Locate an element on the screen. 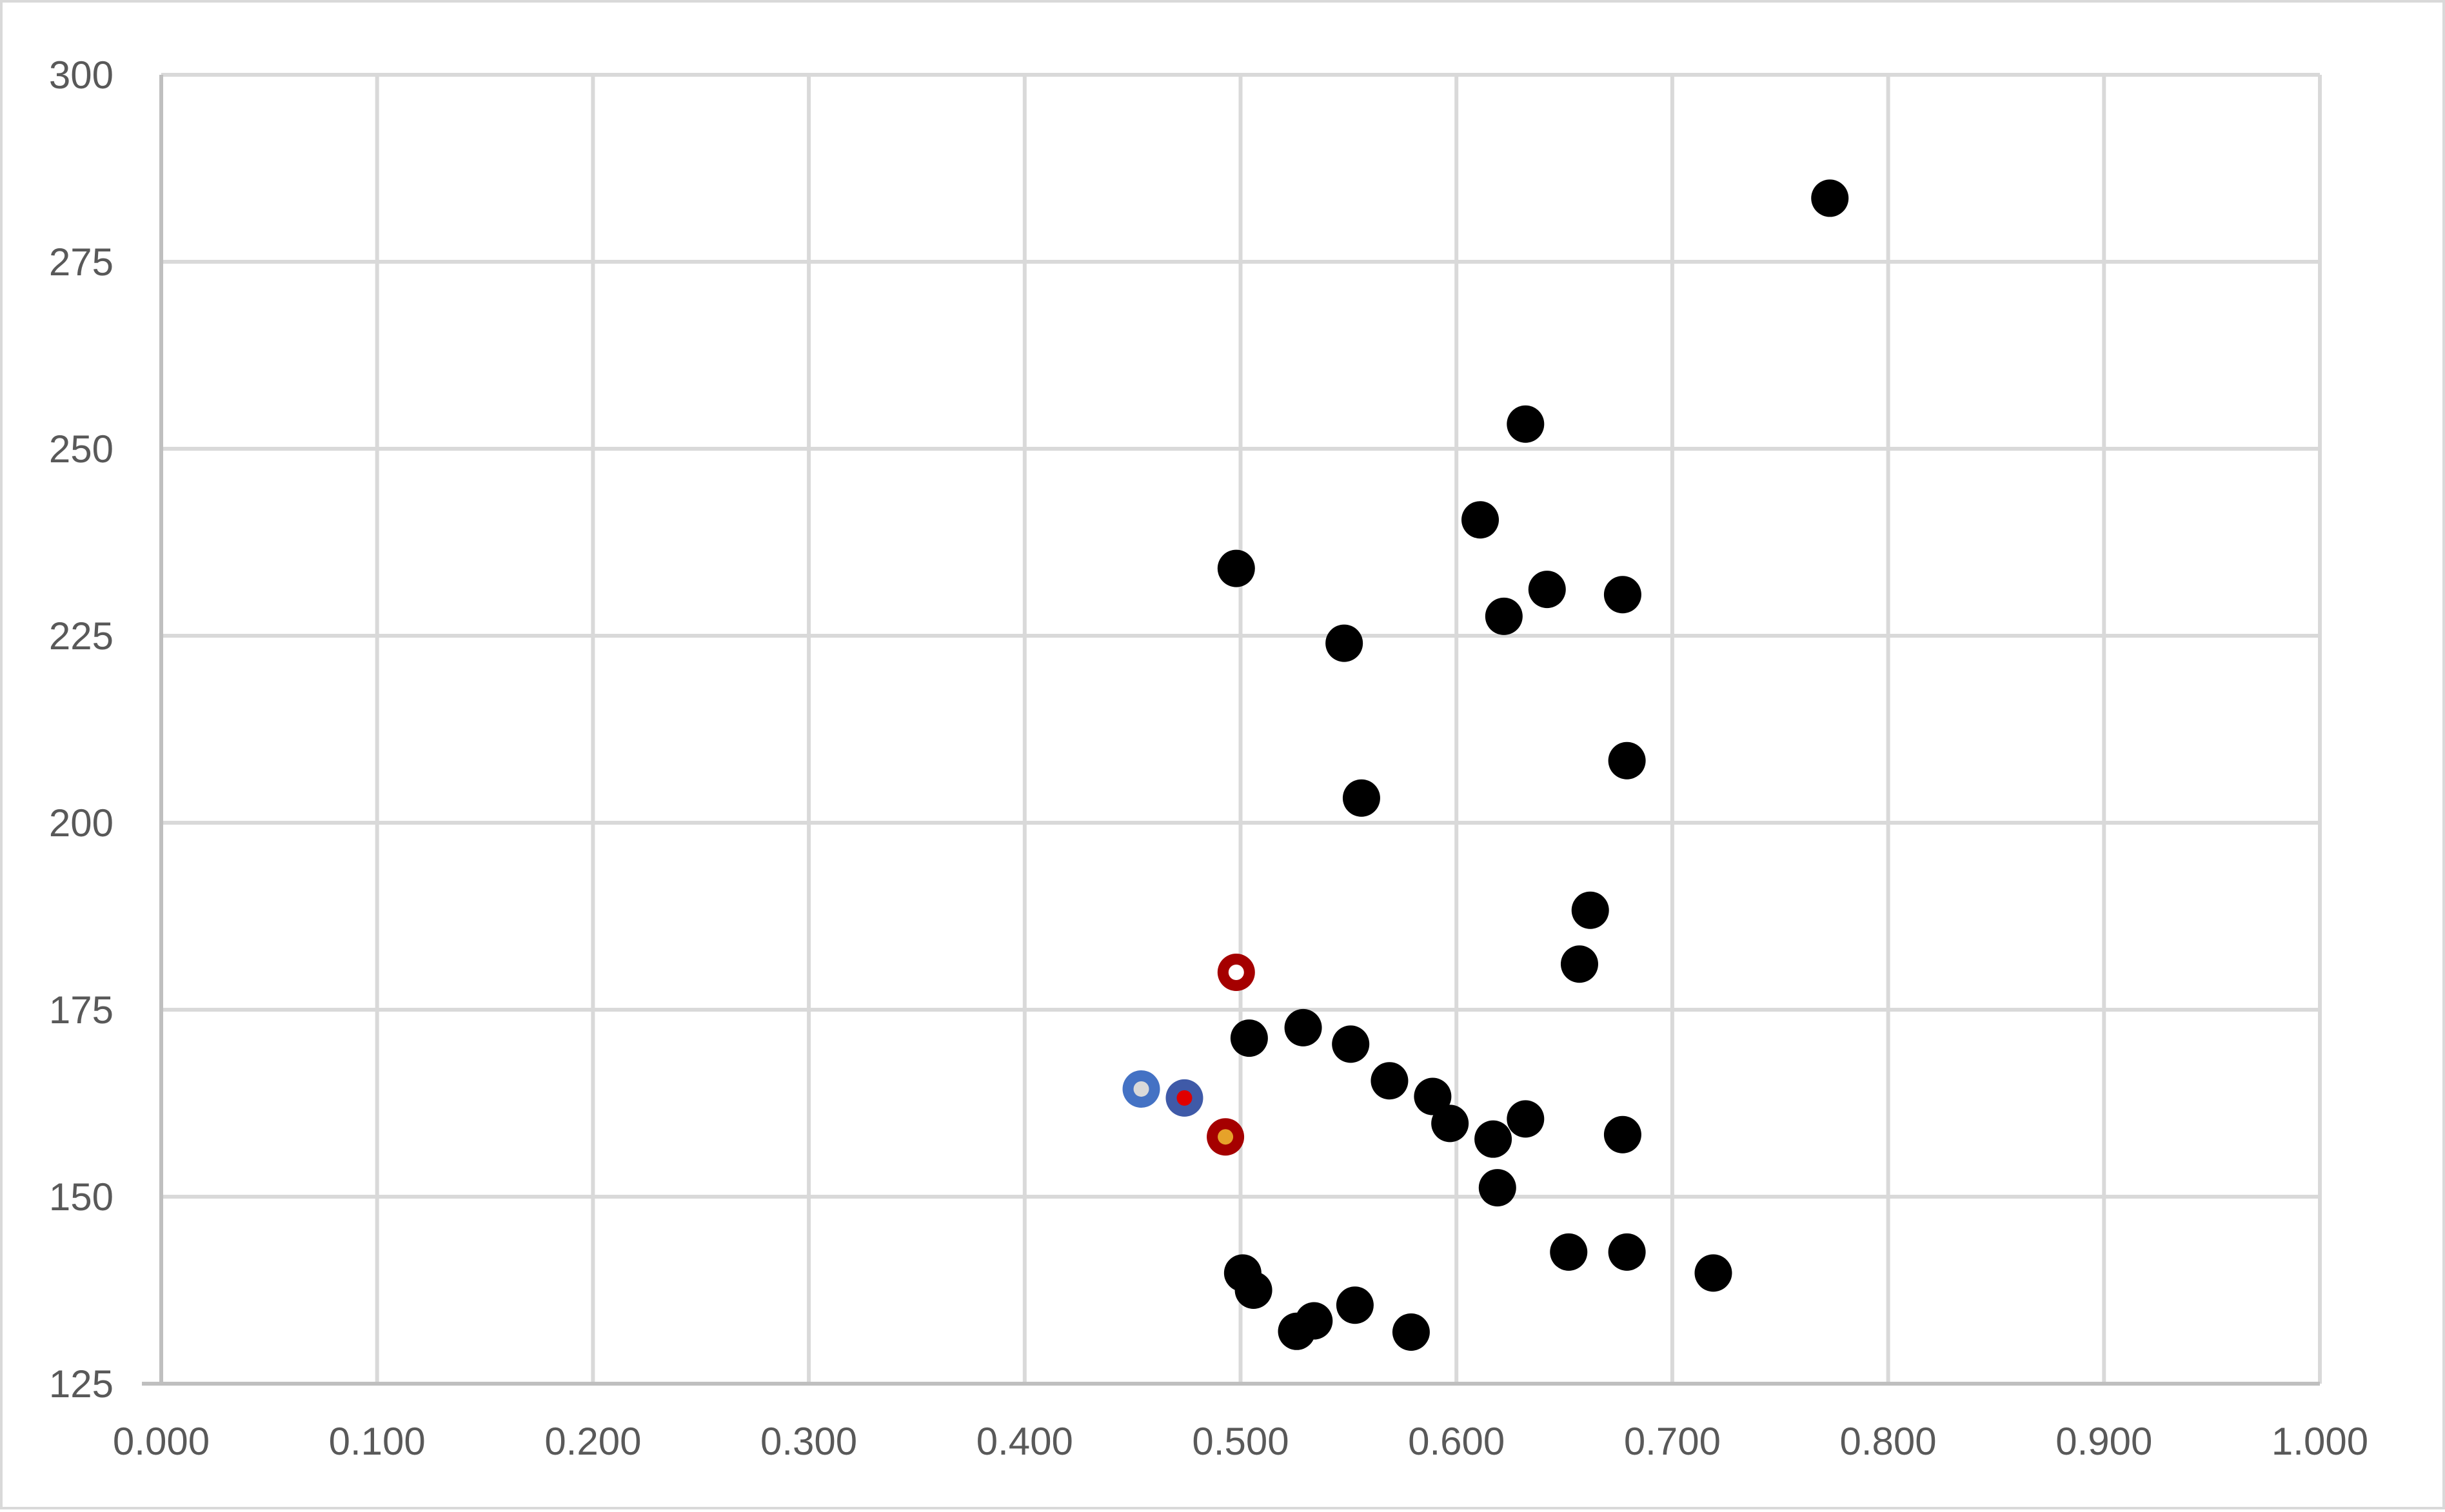  x-tick-label: 0.600 is located at coordinates (1456, 1441).